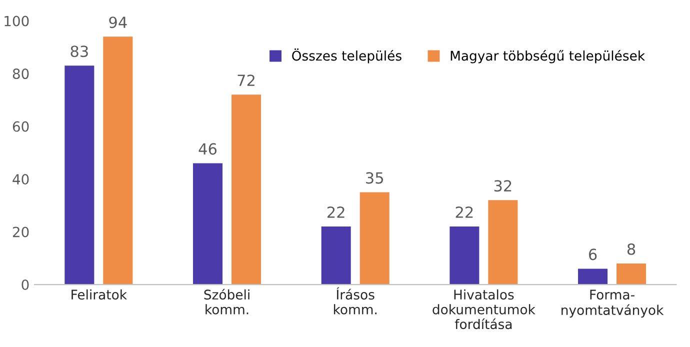  Describe the element at coordinates (613, 304) in the screenshot. I see `x-tick-label: Forma- nyomtatványok` at that location.